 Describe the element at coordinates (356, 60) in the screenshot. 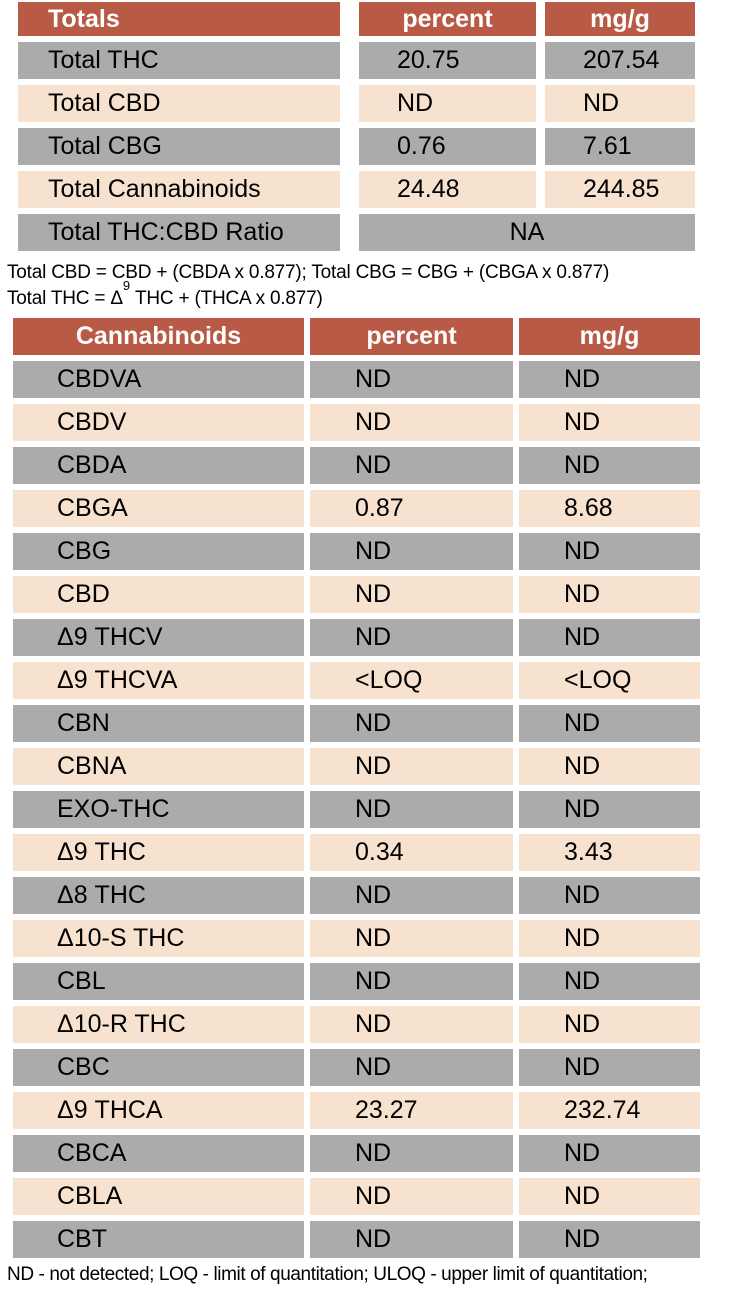

I see `table-row: Total THC 20.75 207.54` at that location.